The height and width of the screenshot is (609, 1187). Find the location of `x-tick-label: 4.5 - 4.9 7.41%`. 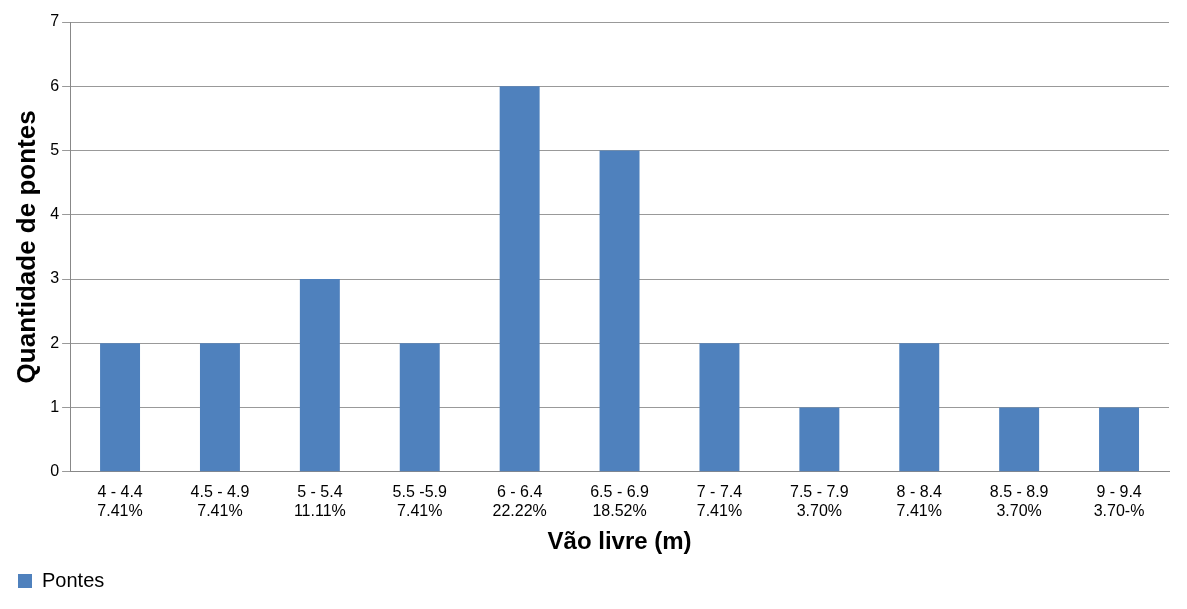

x-tick-label: 4.5 - 4.9 7.41% is located at coordinates (220, 501).